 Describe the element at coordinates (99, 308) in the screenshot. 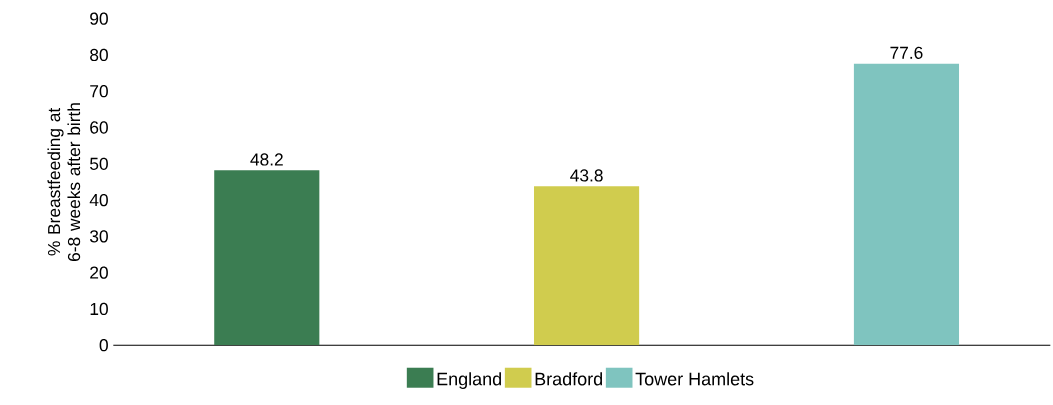

I see `y-tick-label: 10` at that location.